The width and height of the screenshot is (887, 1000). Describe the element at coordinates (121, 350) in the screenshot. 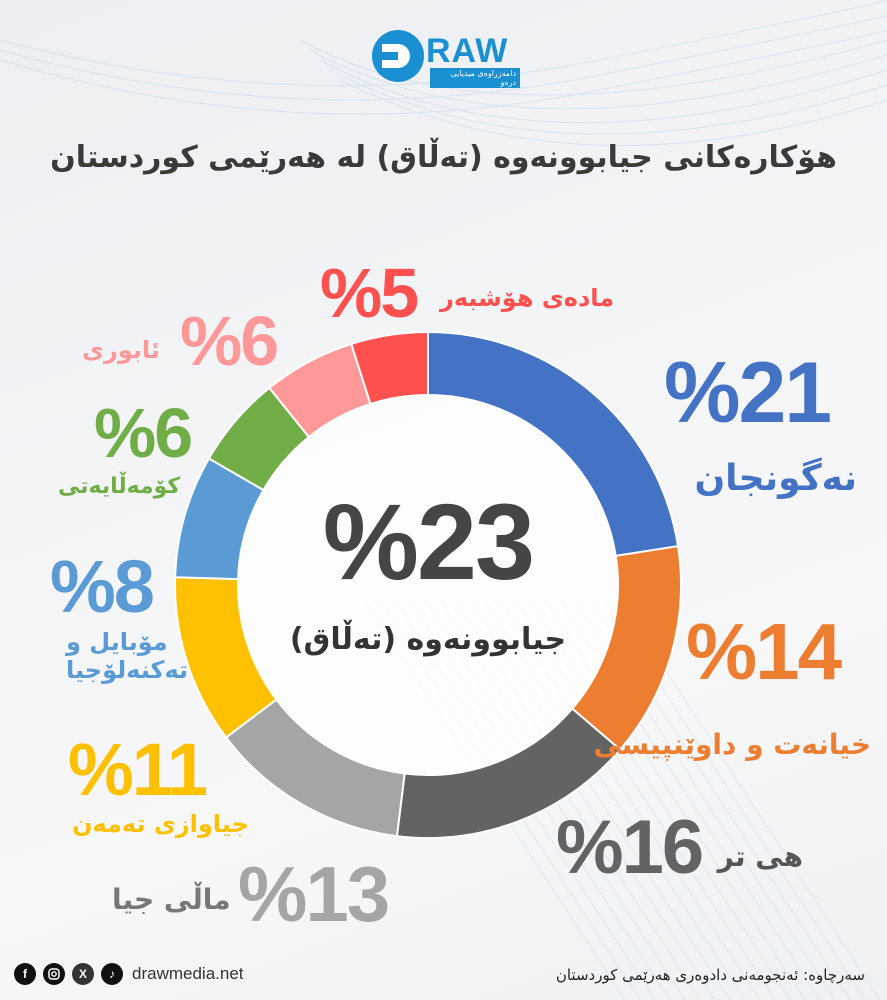

I see `label-economic: ئابوری` at that location.